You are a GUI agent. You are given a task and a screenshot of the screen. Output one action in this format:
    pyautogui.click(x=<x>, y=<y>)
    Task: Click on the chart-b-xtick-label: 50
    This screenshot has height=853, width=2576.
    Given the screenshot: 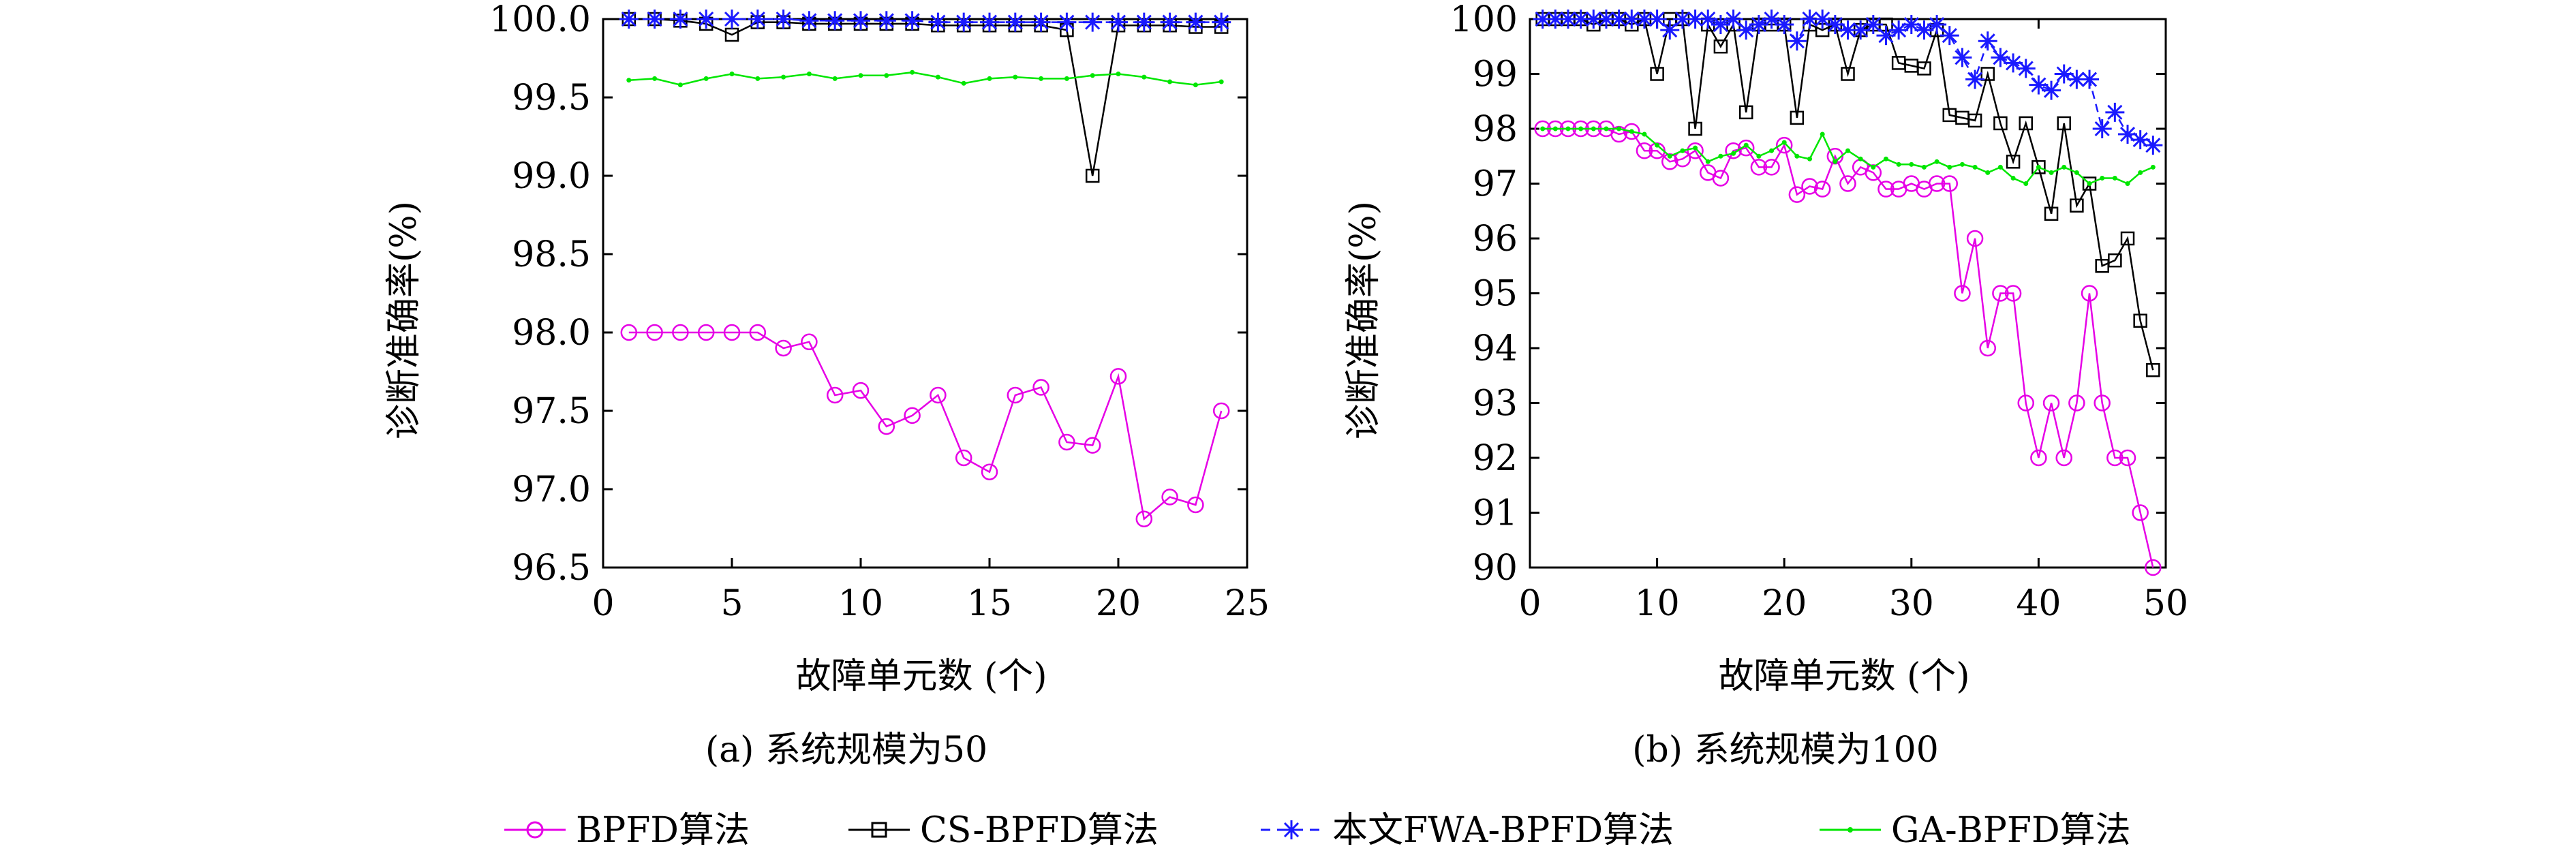 What is the action you would take?
    pyautogui.click(x=2165, y=604)
    